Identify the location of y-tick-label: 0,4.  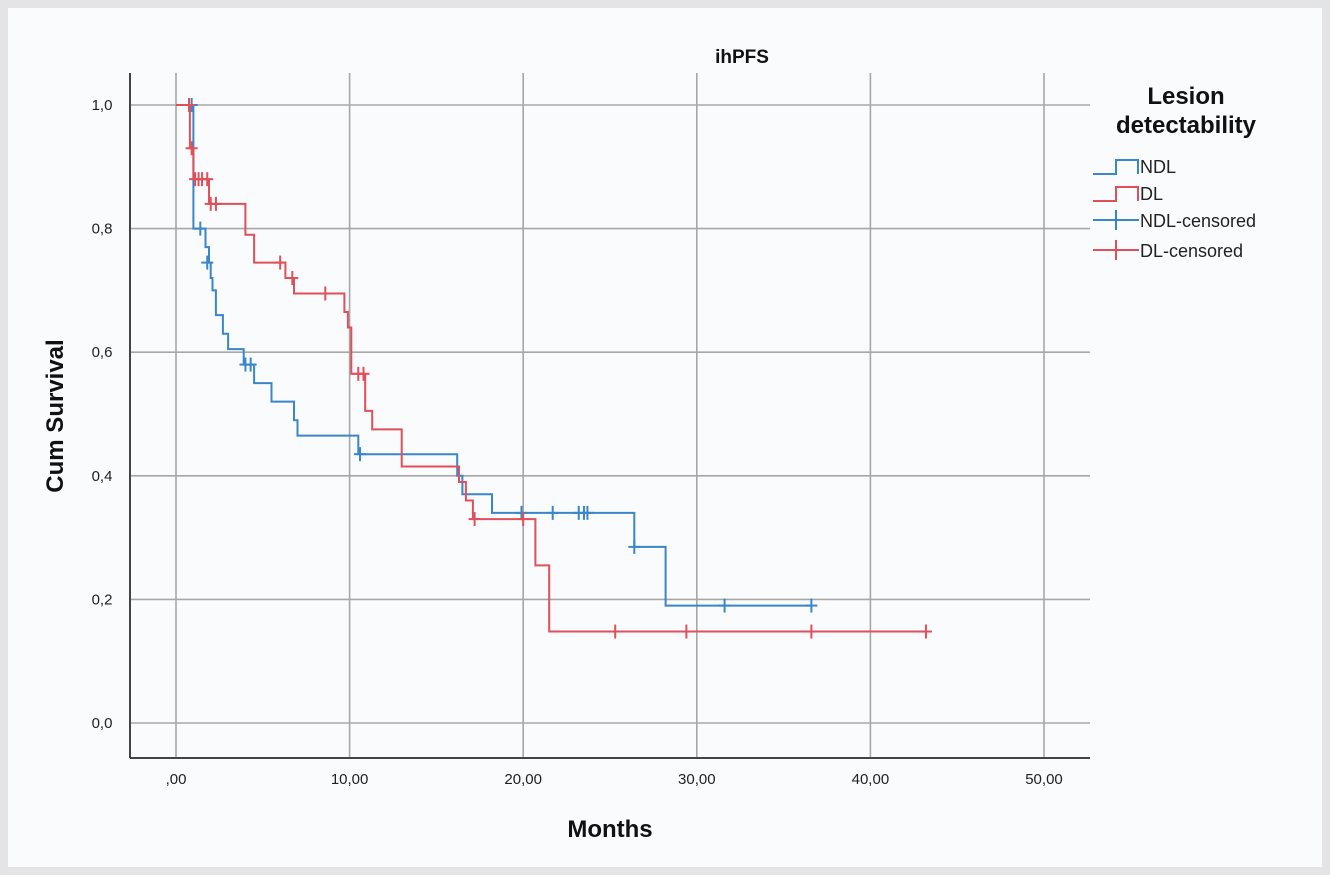
(102, 476).